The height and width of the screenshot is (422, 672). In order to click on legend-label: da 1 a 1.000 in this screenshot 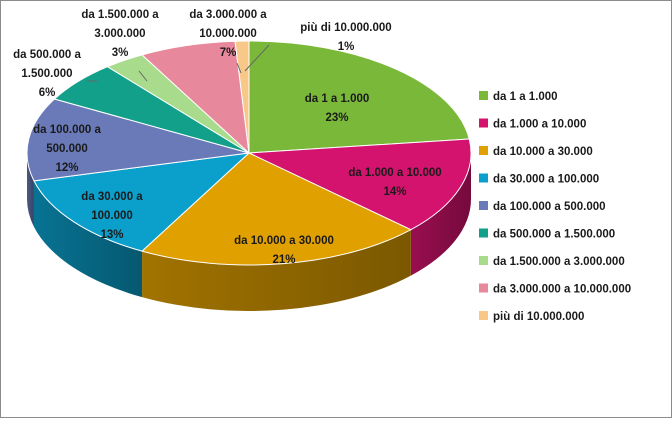, I will do `click(525, 97)`.